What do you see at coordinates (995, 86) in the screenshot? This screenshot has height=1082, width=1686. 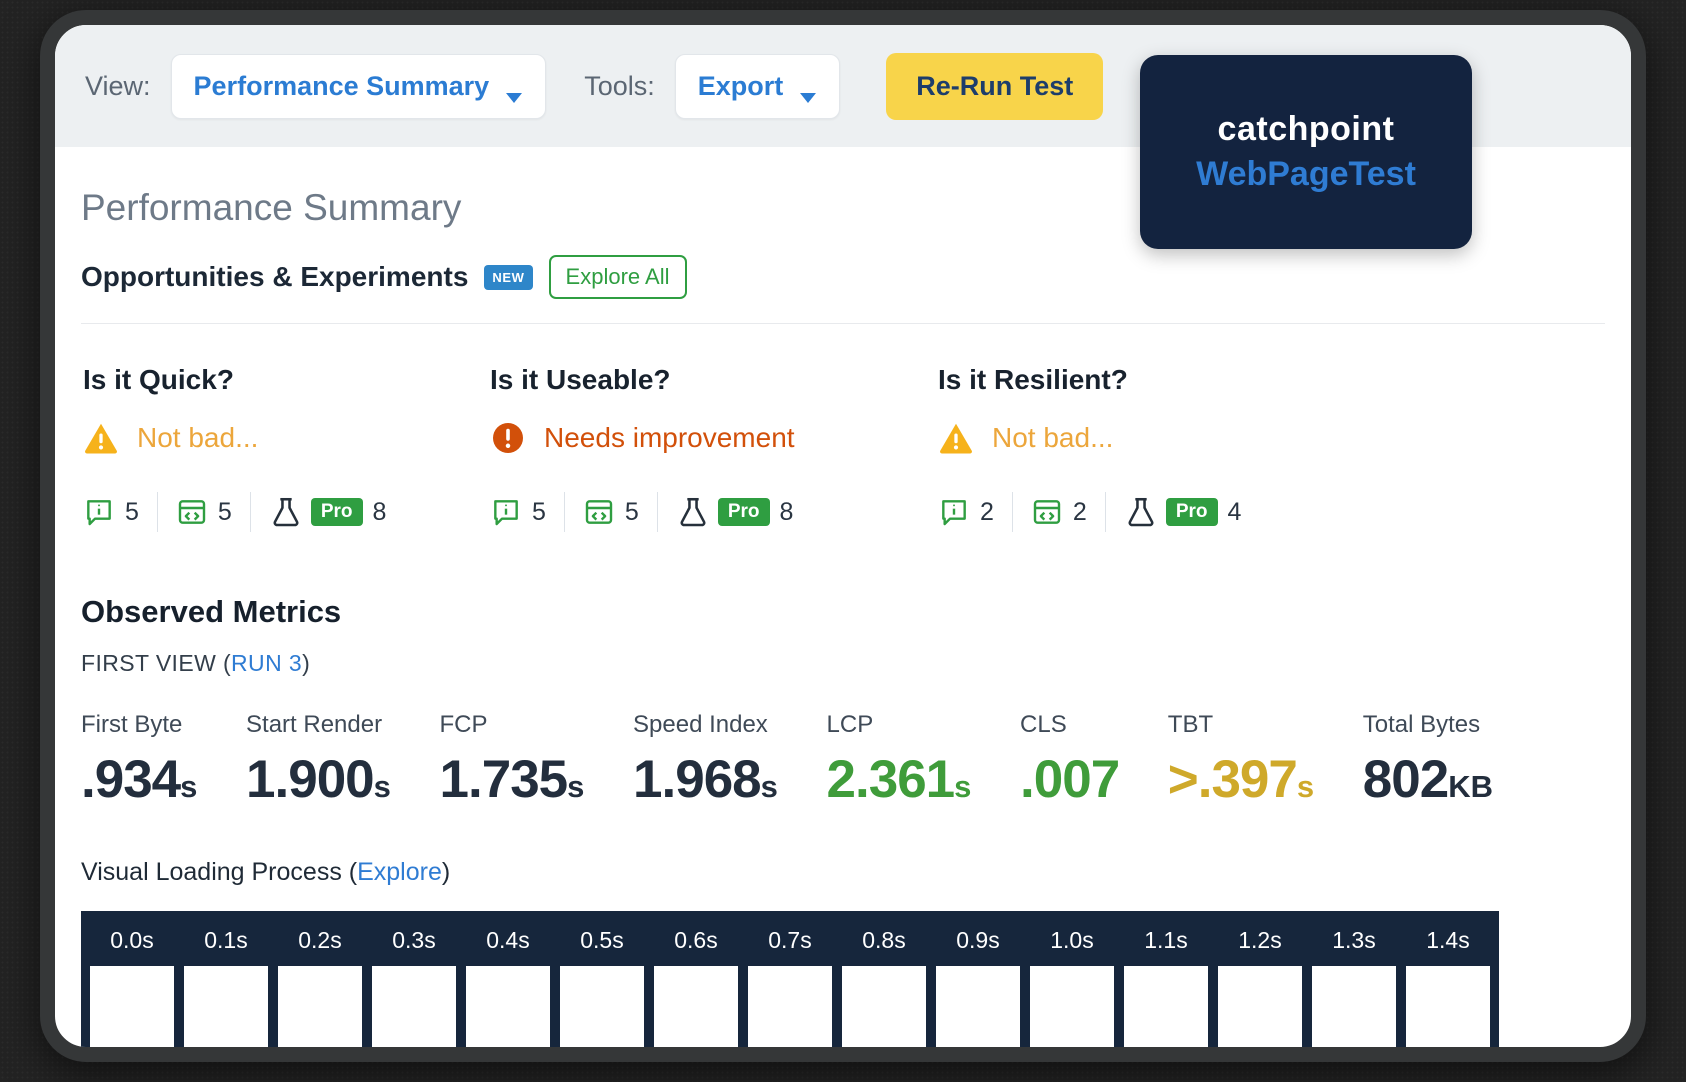 I see `rerun-test-button: Re-Run Test` at bounding box center [995, 86].